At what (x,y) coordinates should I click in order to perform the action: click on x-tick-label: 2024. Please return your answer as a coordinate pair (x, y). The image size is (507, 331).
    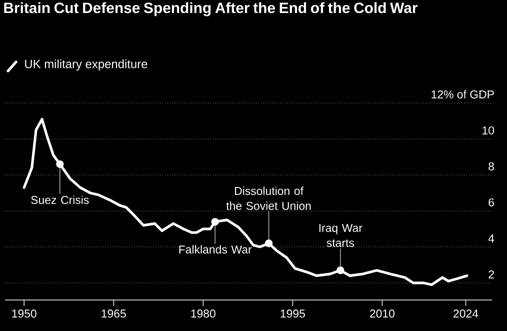
    Looking at the image, I should click on (466, 314).